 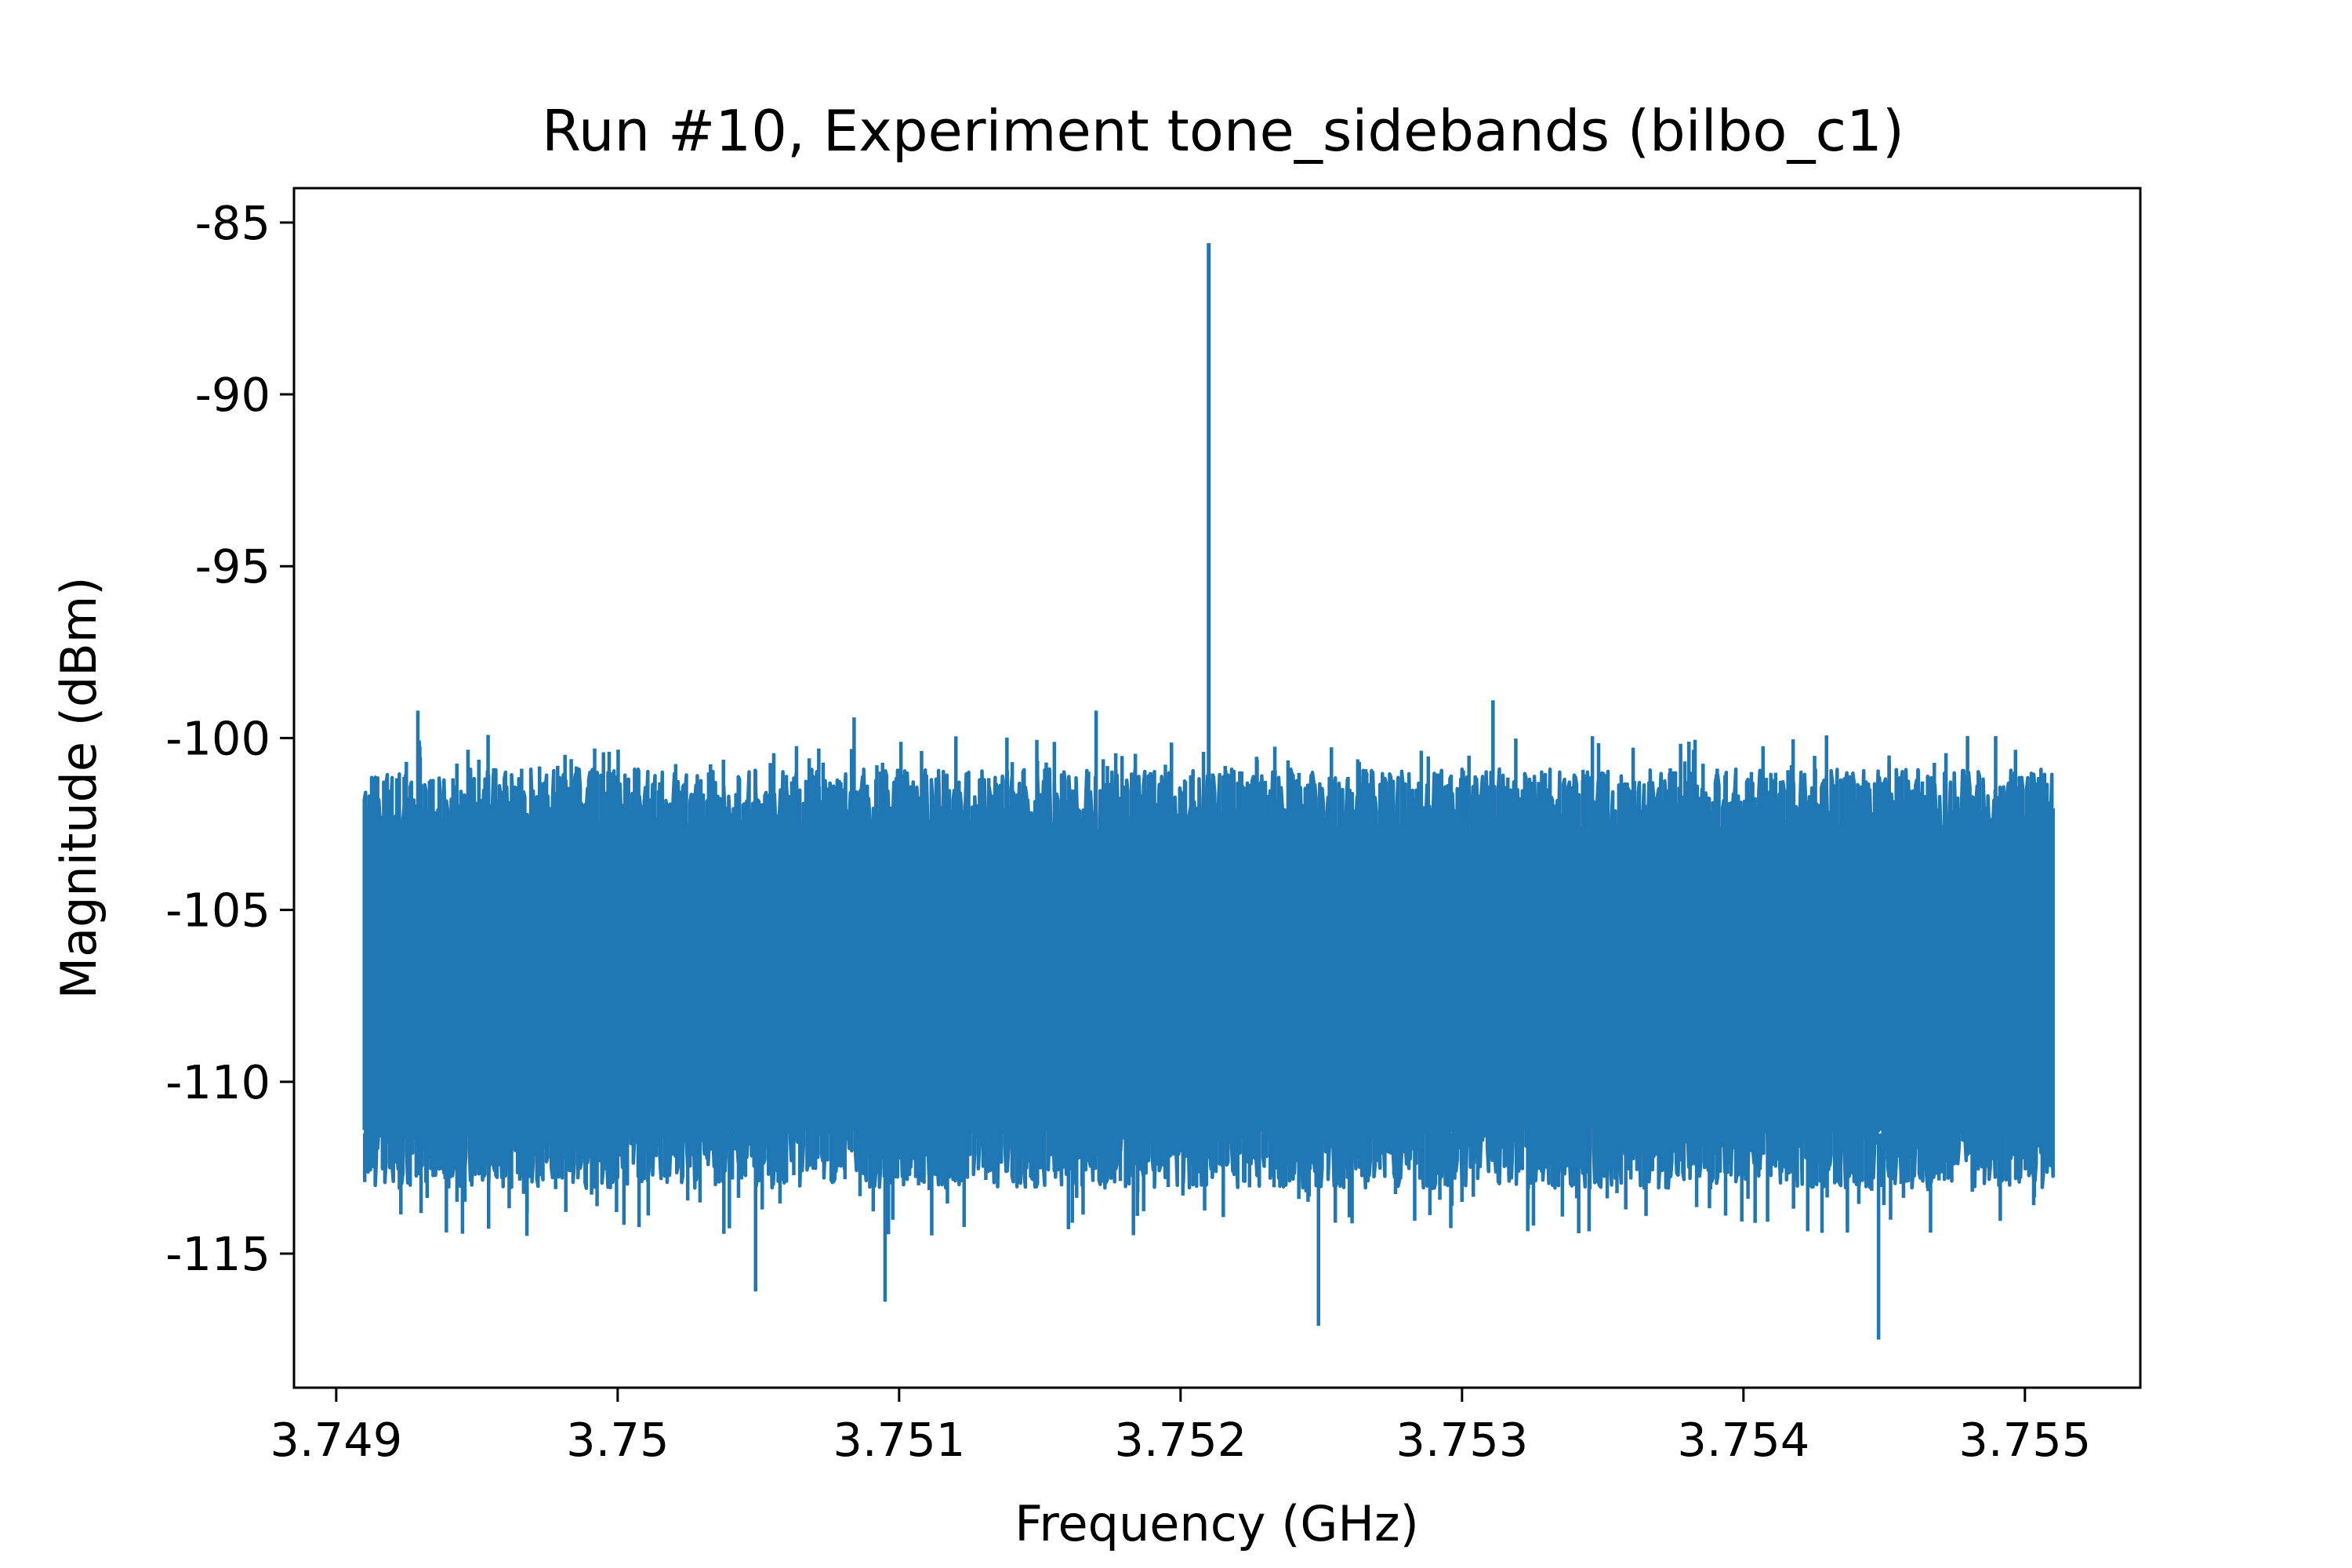 I want to click on x-tick-label: 3.753, so click(x=1462, y=1440).